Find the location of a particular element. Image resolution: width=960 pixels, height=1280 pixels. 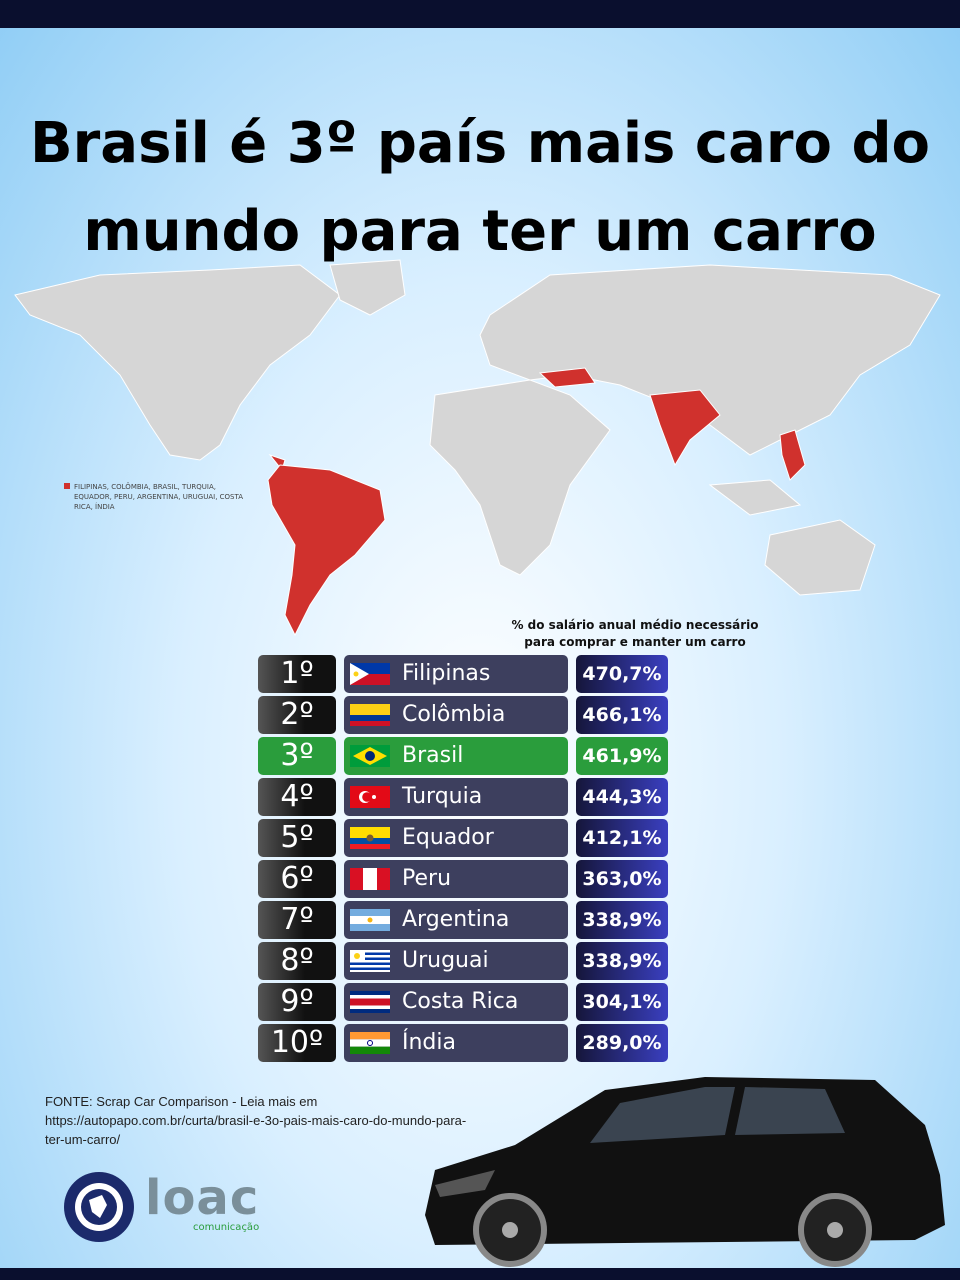

rank: 10º is located at coordinates (297, 1043).